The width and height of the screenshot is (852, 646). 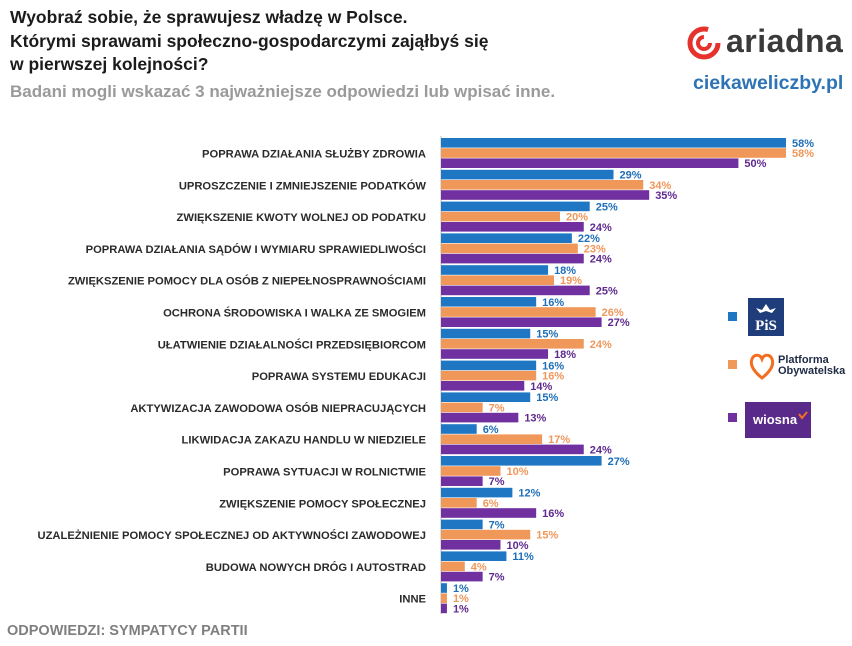 What do you see at coordinates (314, 154) in the screenshot?
I see `category-label: POPRAWA DZIAŁANIA SŁUŻBY ZDROWIA` at bounding box center [314, 154].